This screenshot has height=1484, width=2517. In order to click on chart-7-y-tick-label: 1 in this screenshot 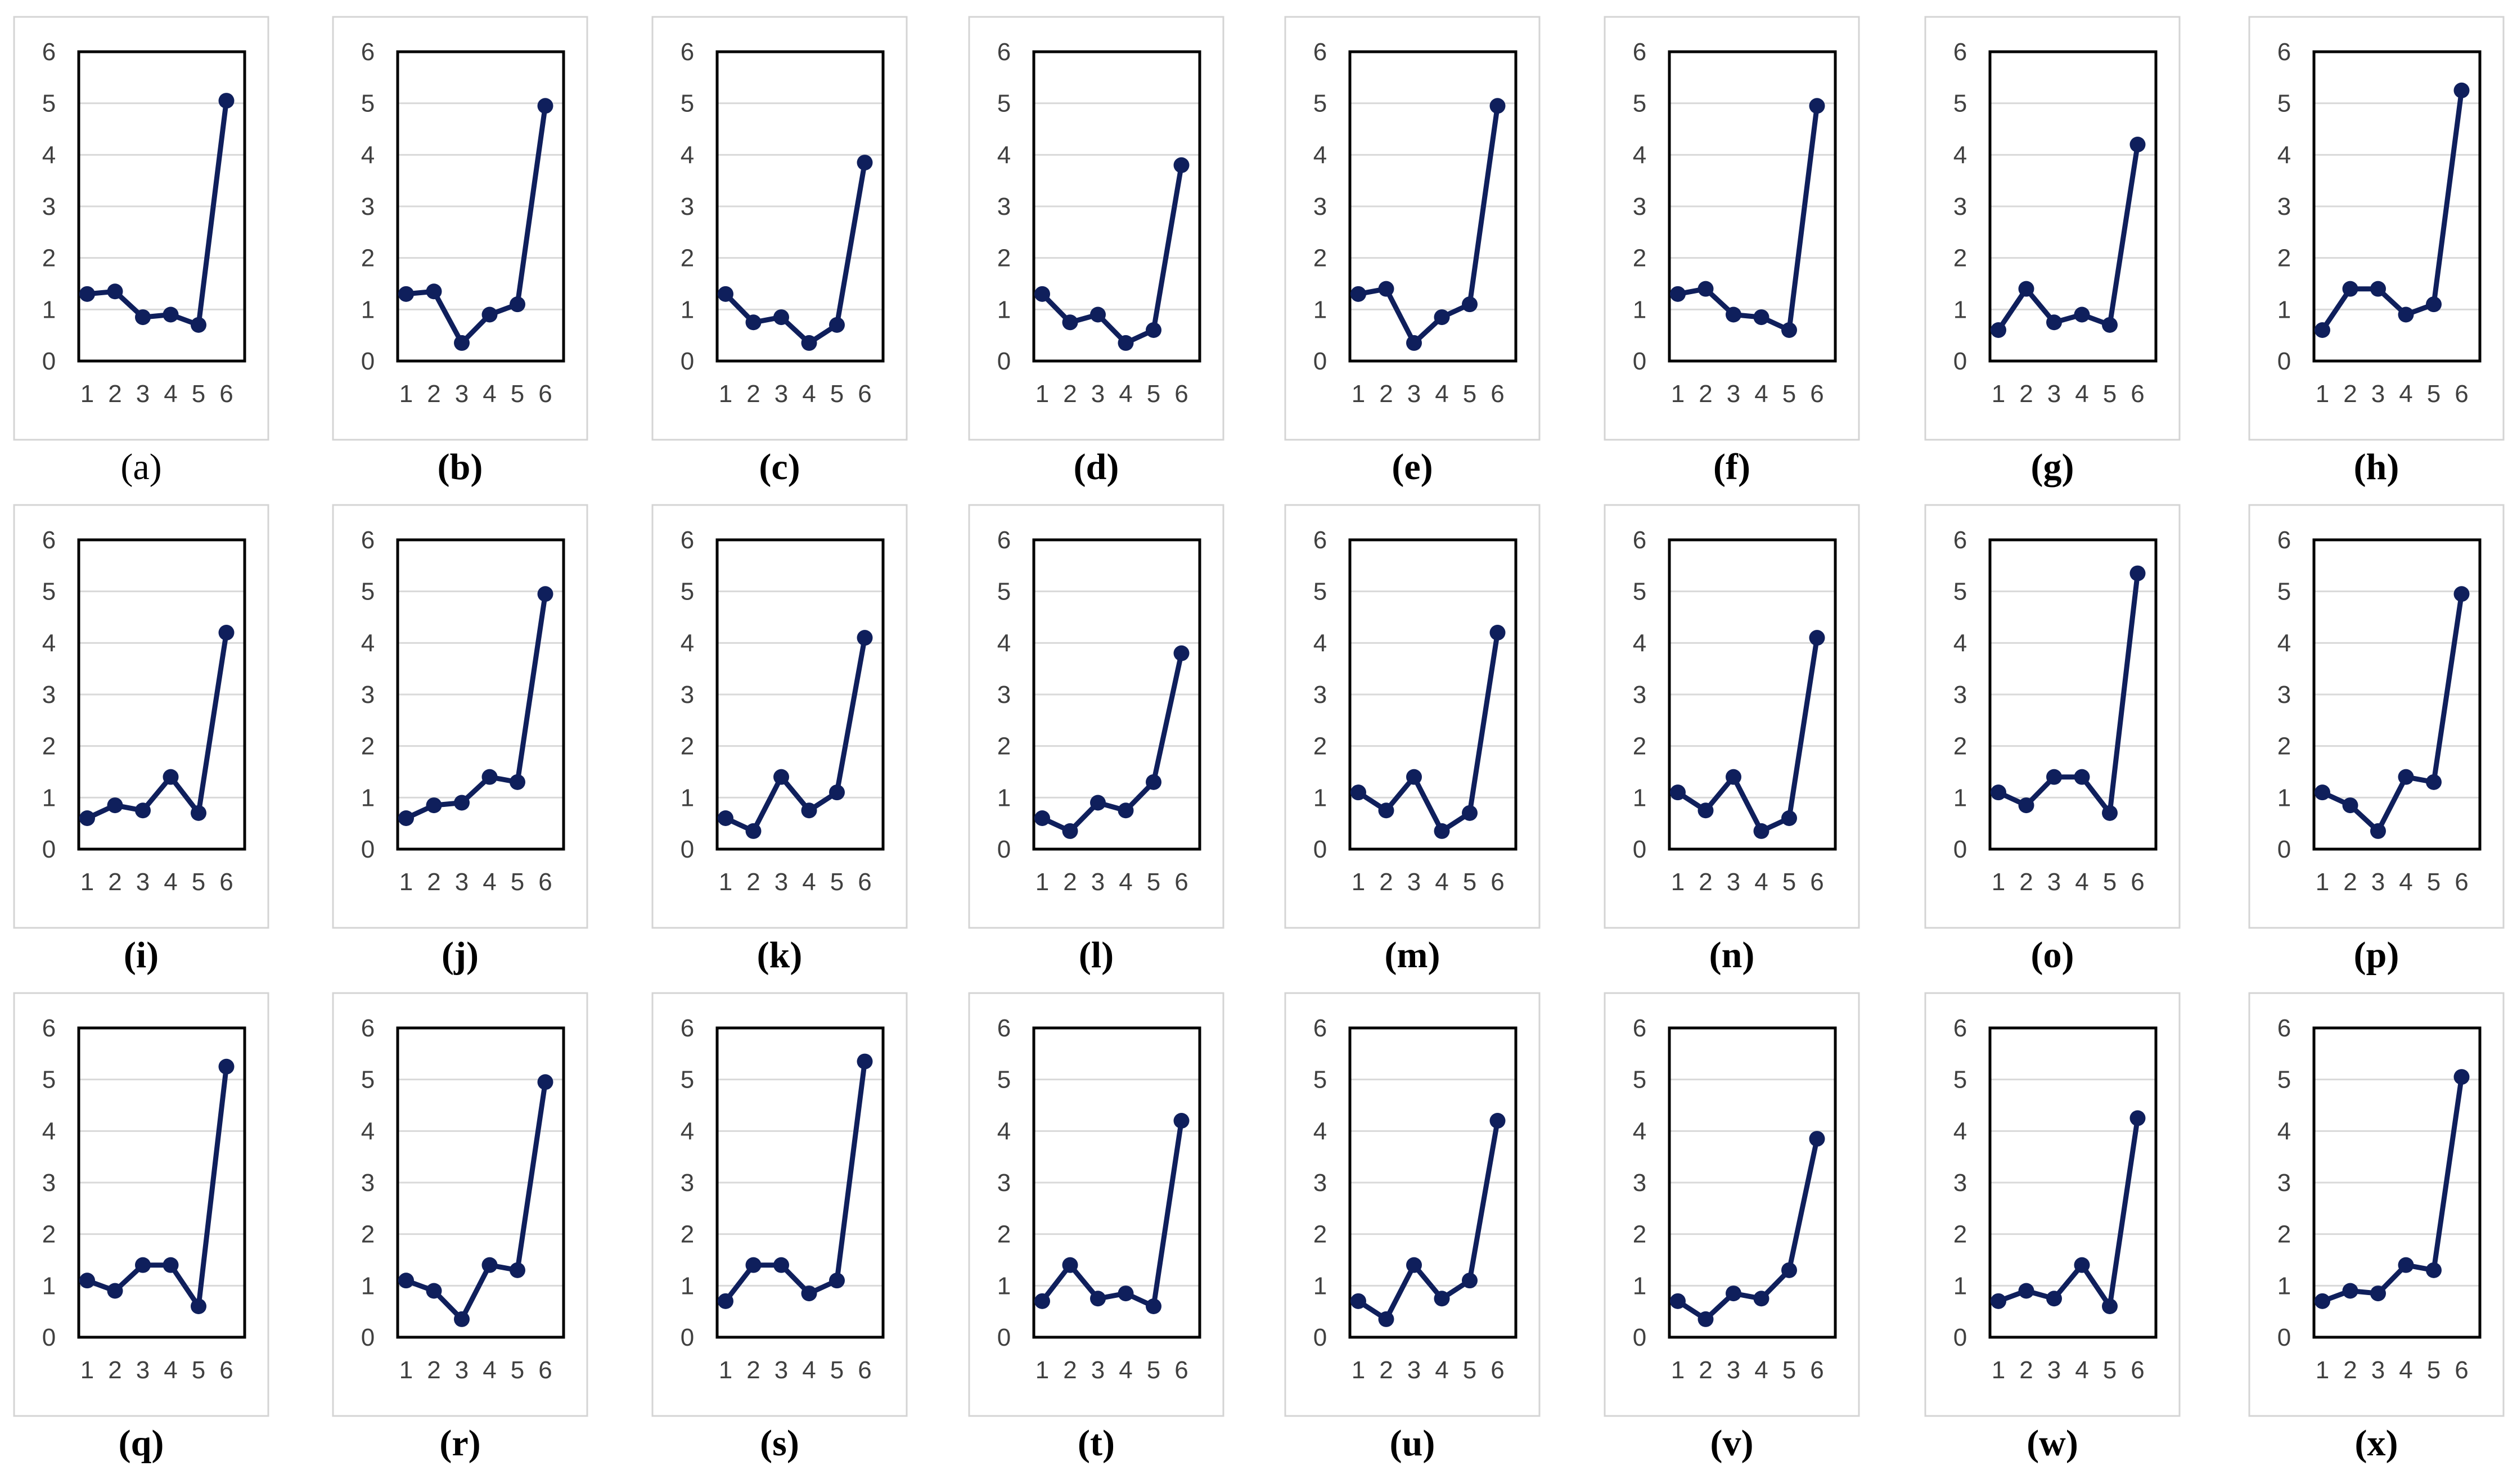, I will do `click(1960, 309)`.